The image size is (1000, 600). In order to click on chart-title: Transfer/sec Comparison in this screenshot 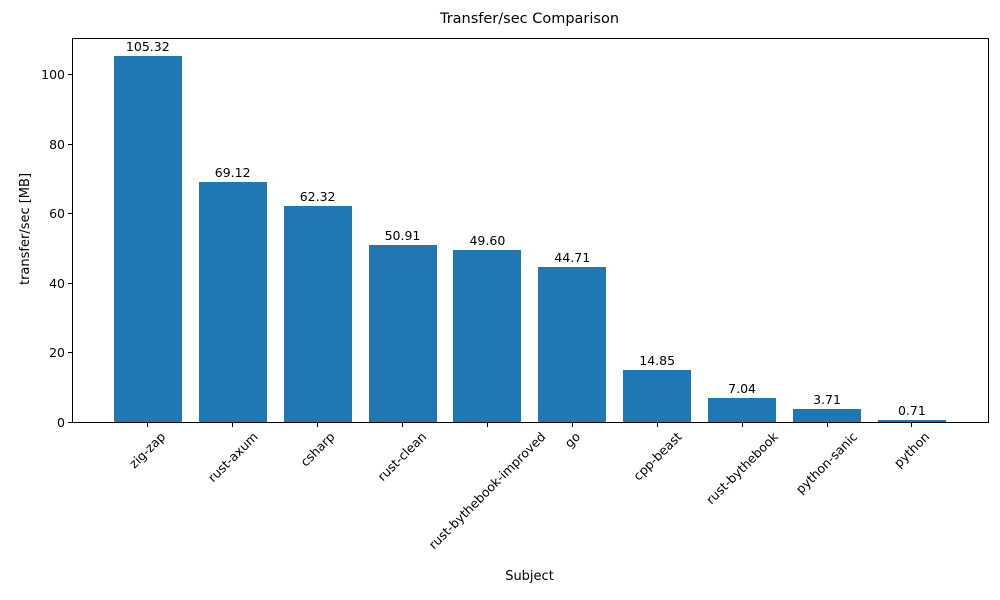, I will do `click(529, 19)`.